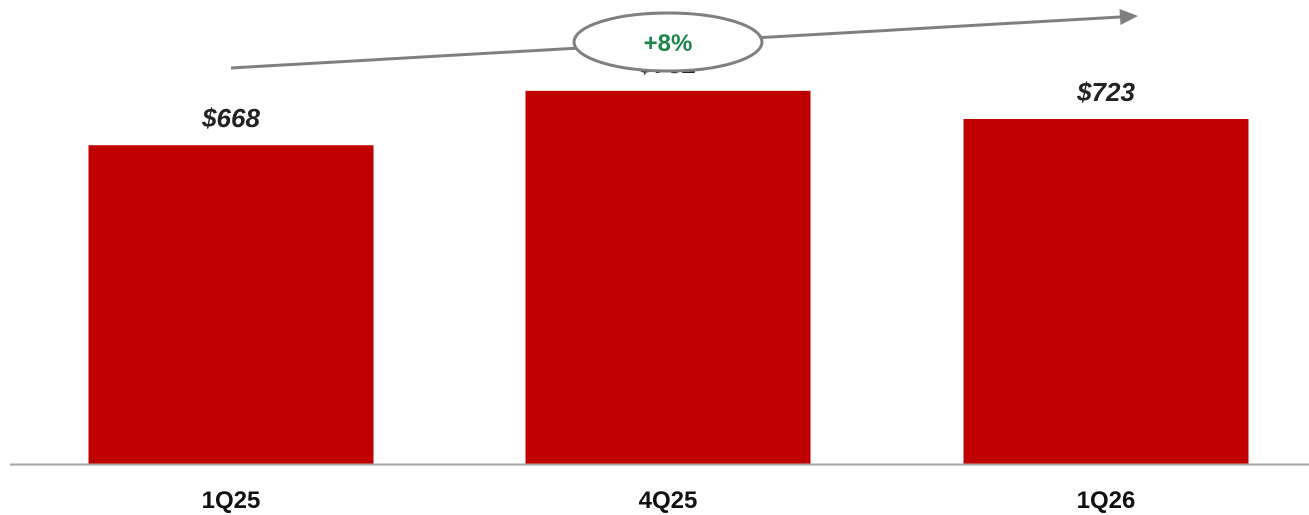 Image resolution: width=1309 pixels, height=515 pixels. Describe the element at coordinates (1105, 92) in the screenshot. I see `value-label-1Q26: $723` at that location.